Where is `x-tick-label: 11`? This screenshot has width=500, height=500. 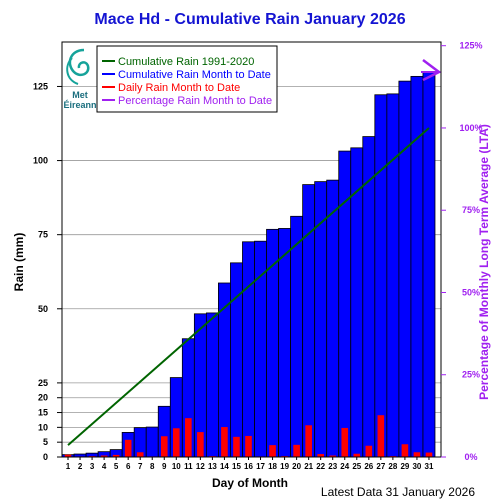
x-tick-label: 11 is located at coordinates (188, 466).